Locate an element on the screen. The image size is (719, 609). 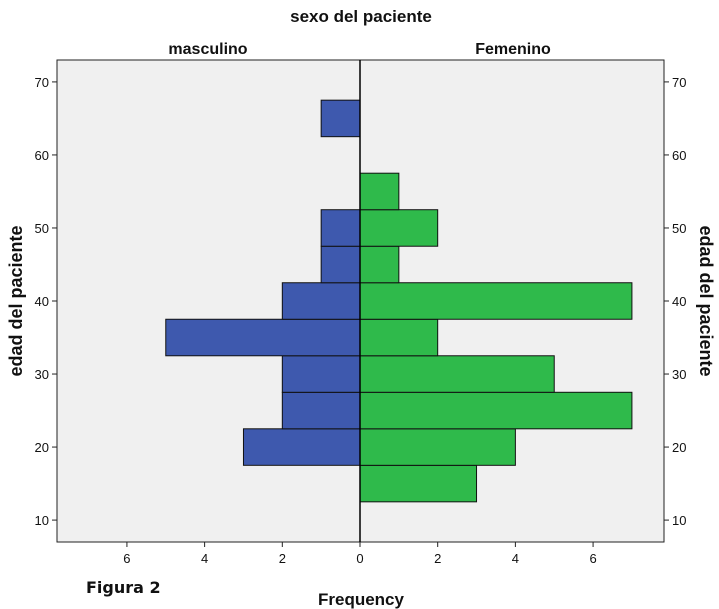
y-axis-label-left: edad del paciente is located at coordinates (16, 300).